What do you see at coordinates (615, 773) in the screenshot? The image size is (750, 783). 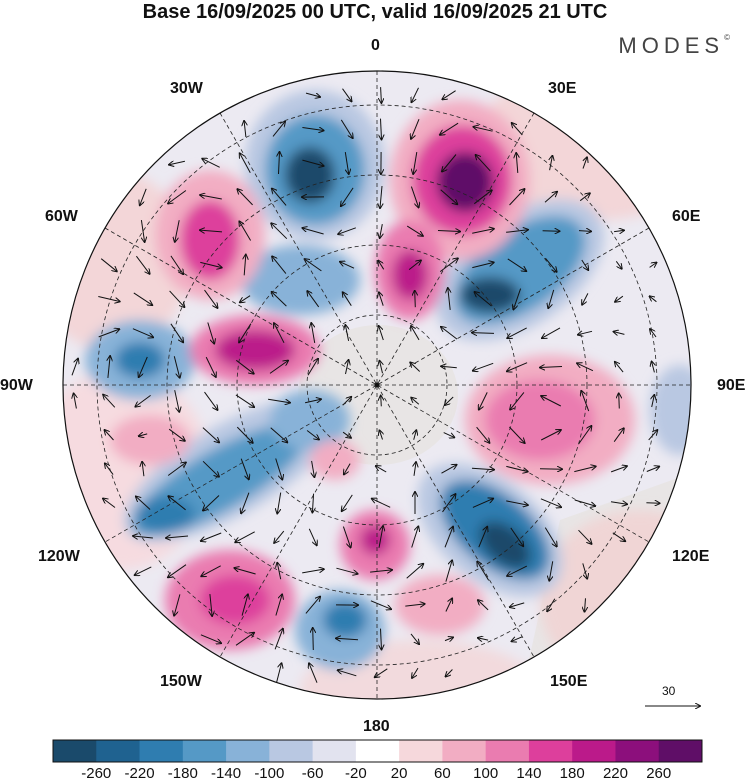 I see `colorbar-tick-label: 220` at bounding box center [615, 773].